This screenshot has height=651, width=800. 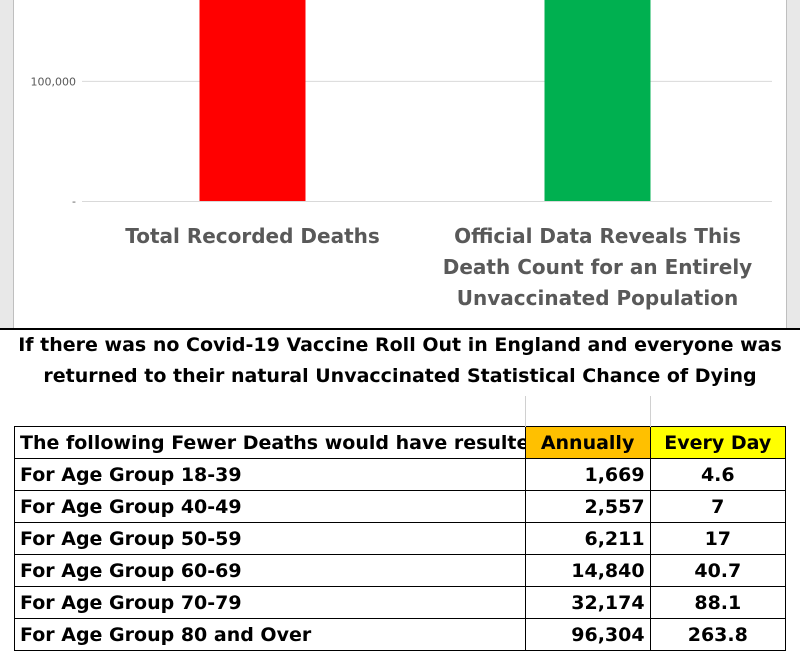 I want to click on age-group-cell: For Age Group 70-79, so click(x=270, y=602).